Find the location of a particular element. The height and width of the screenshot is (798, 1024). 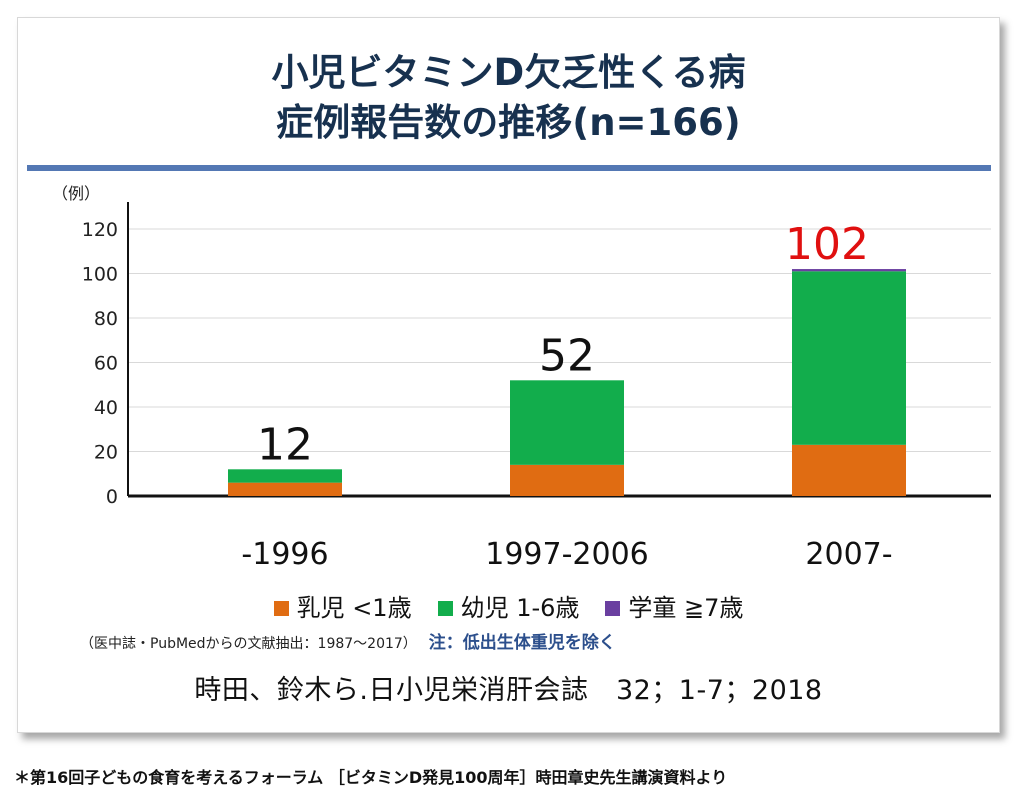

title-rule is located at coordinates (509, 168).